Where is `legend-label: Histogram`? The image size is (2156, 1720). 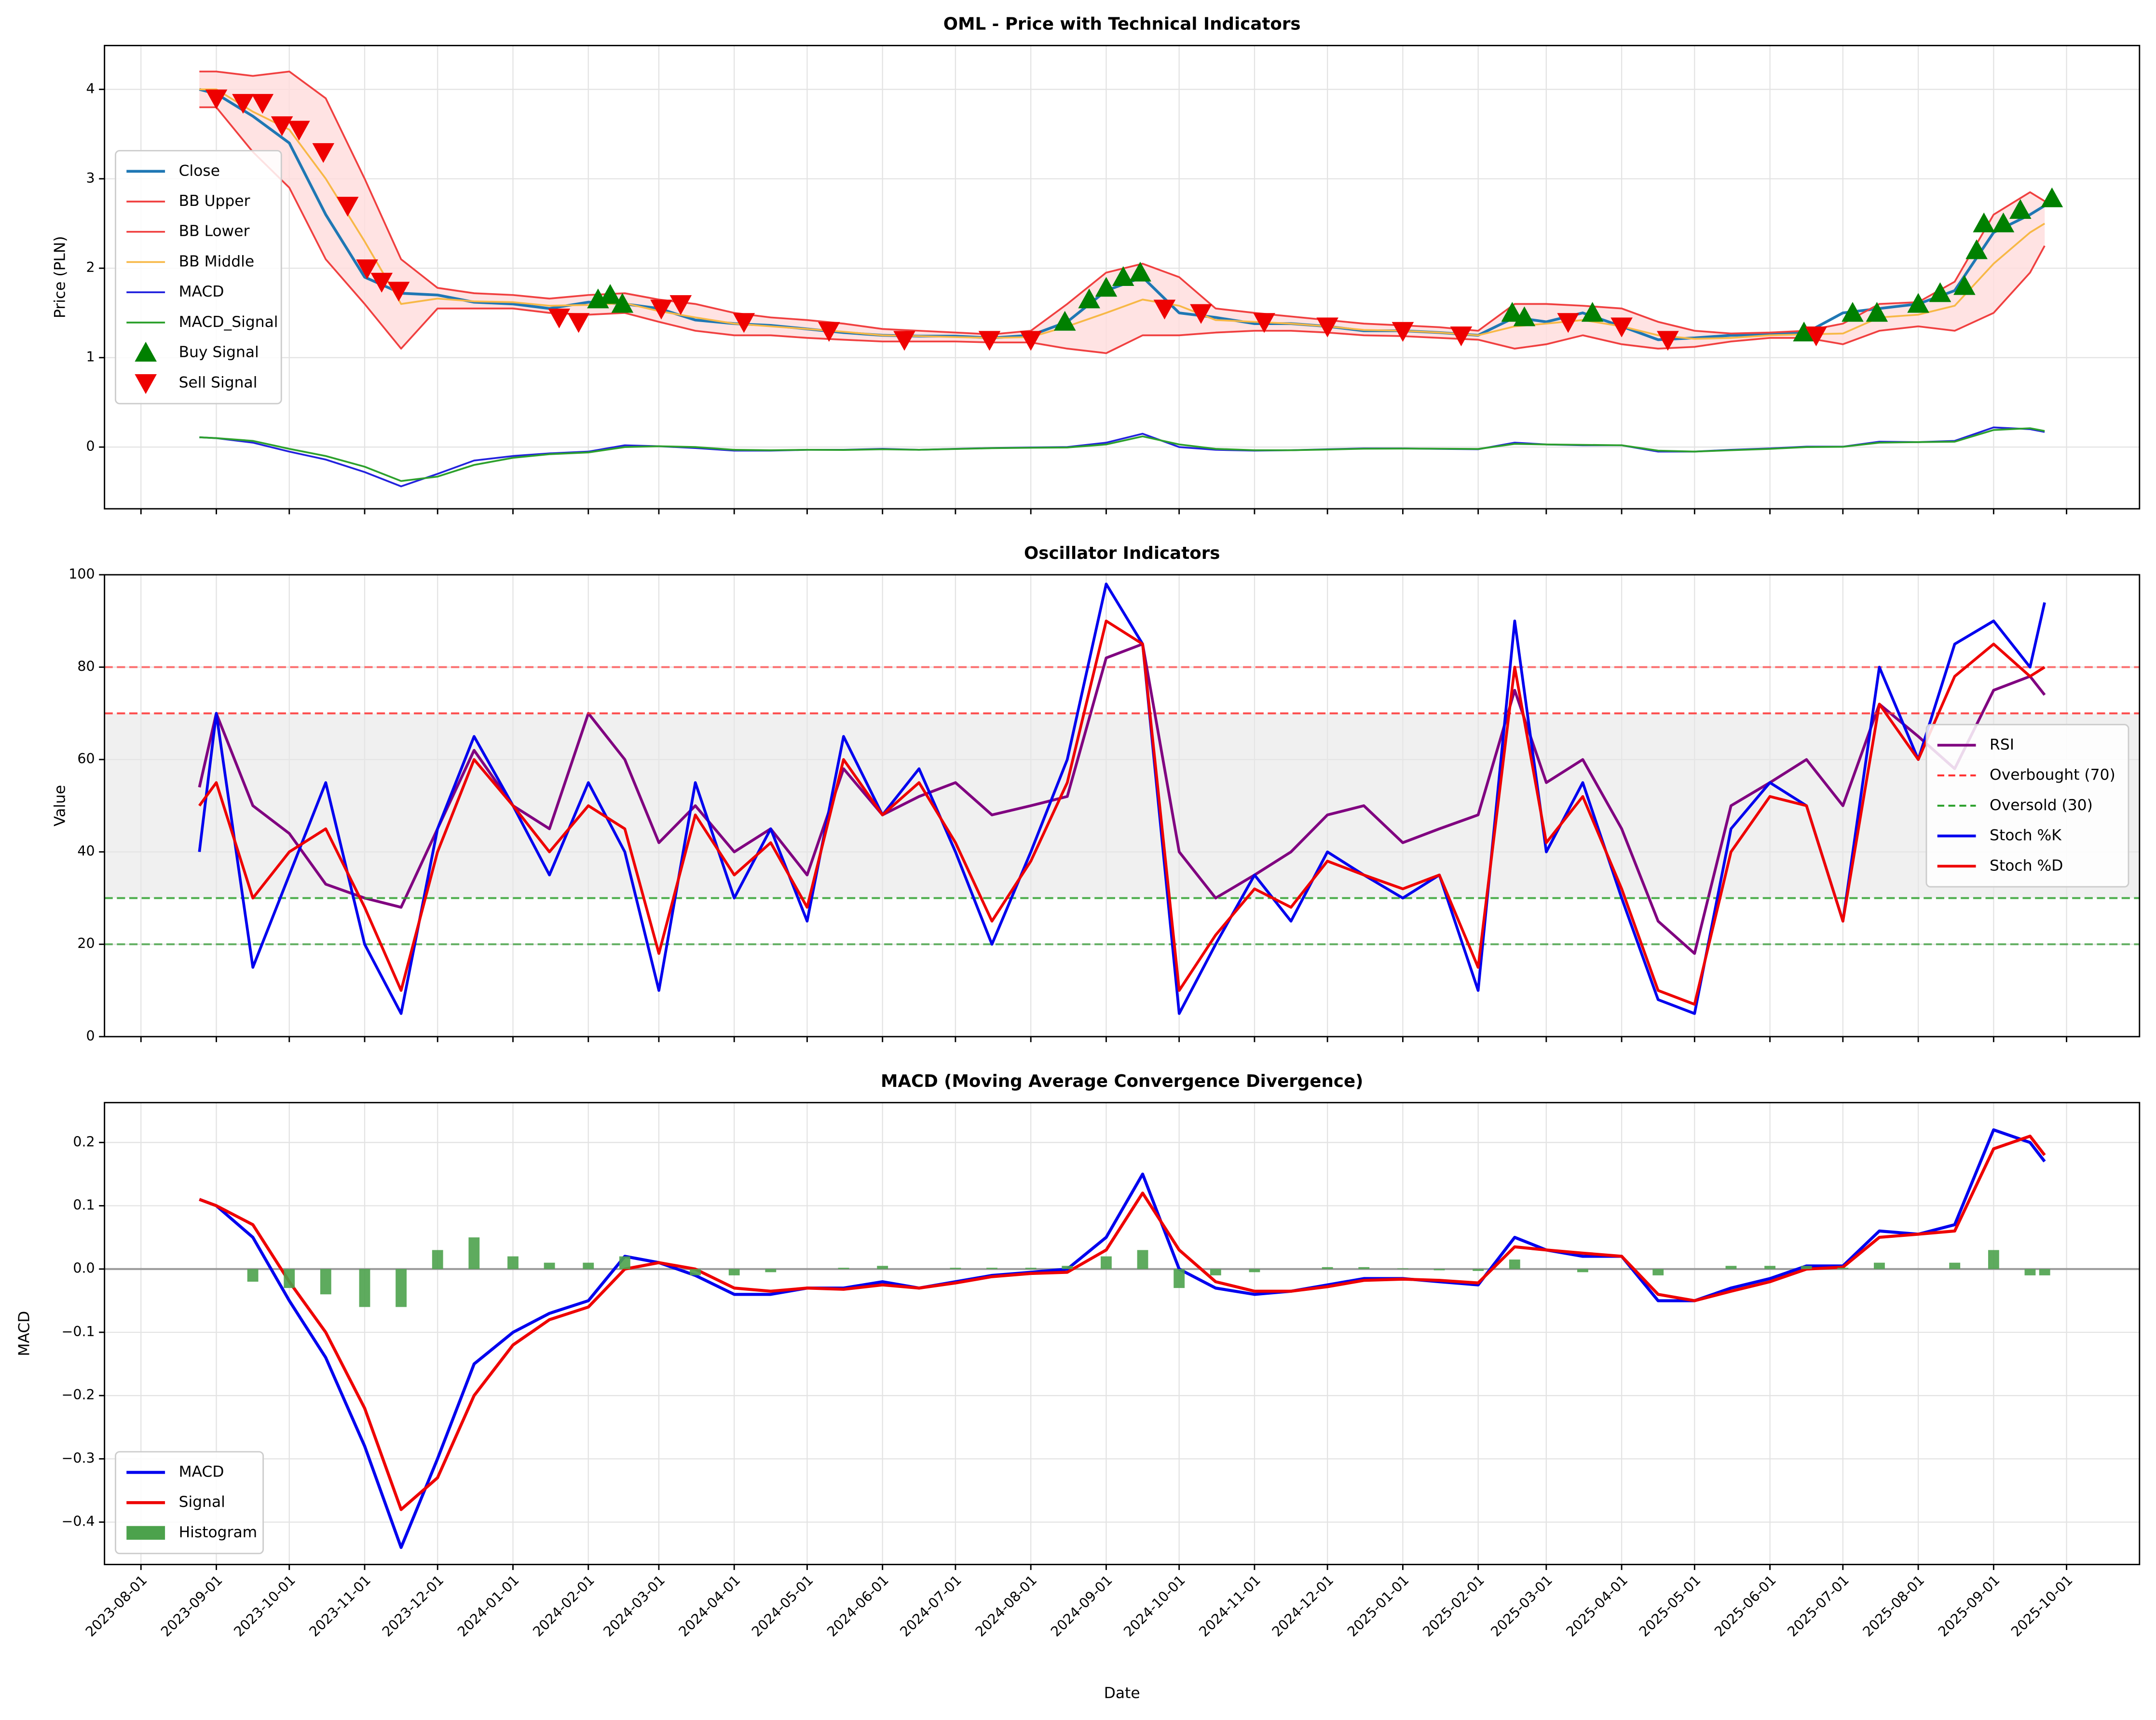 legend-label: Histogram is located at coordinates (218, 1532).